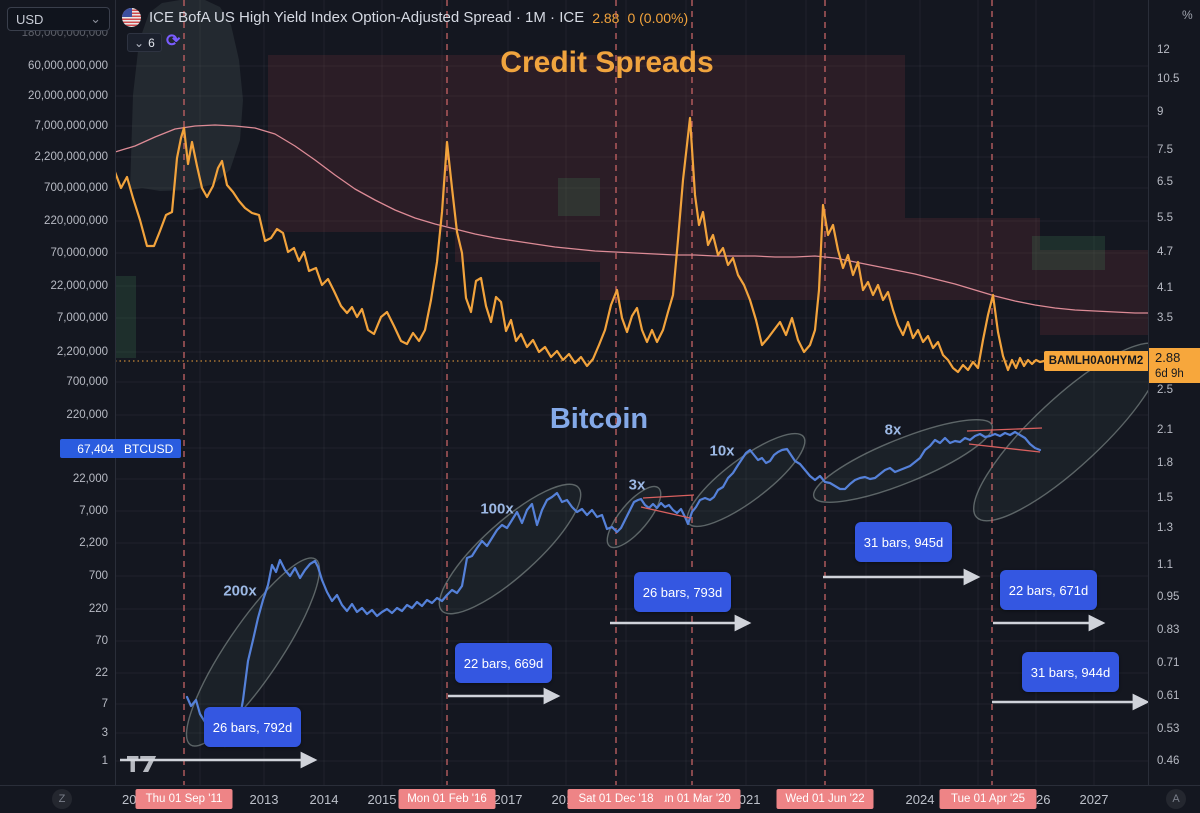  What do you see at coordinates (1165, 498) in the screenshot?
I see `percent-axis-label: 1.5` at bounding box center [1165, 498].